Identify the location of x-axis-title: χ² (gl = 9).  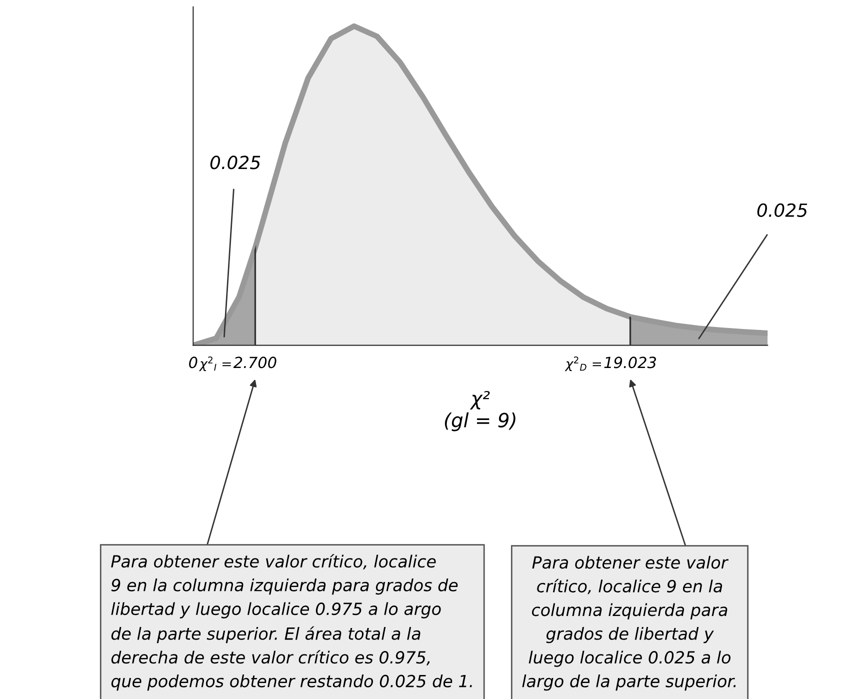
(480, 411).